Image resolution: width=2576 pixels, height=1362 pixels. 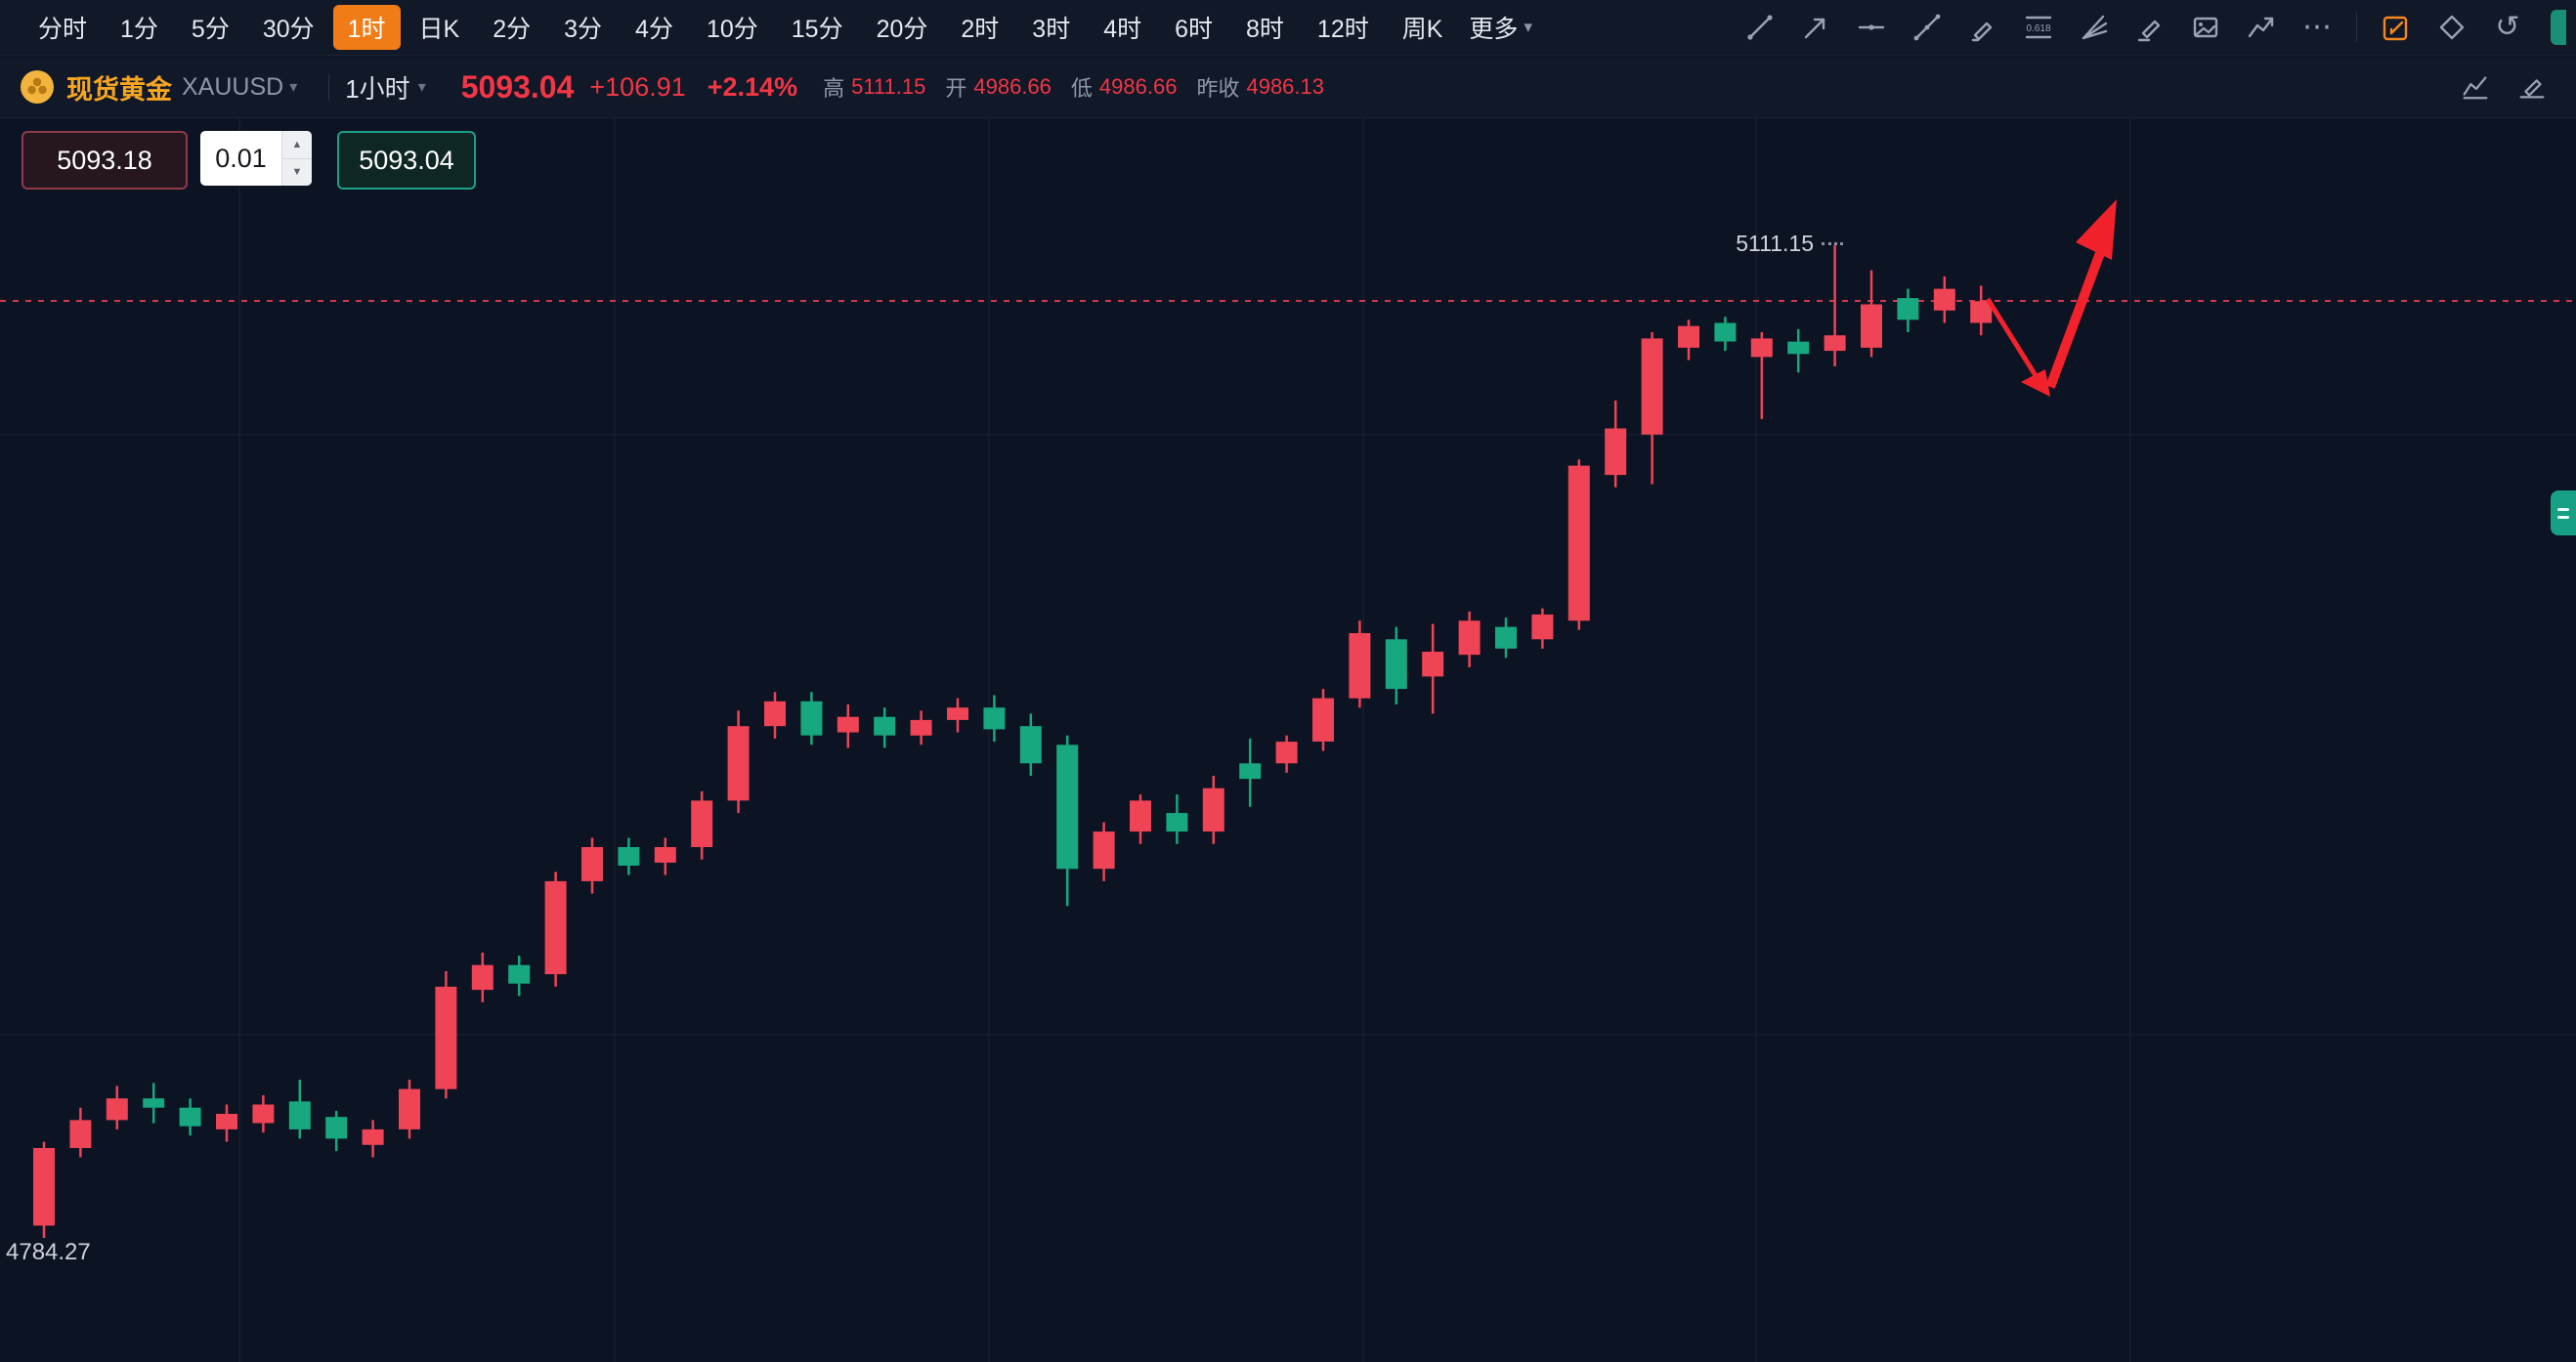 What do you see at coordinates (119, 89) in the screenshot?
I see `symbol-name: 现货黄金` at bounding box center [119, 89].